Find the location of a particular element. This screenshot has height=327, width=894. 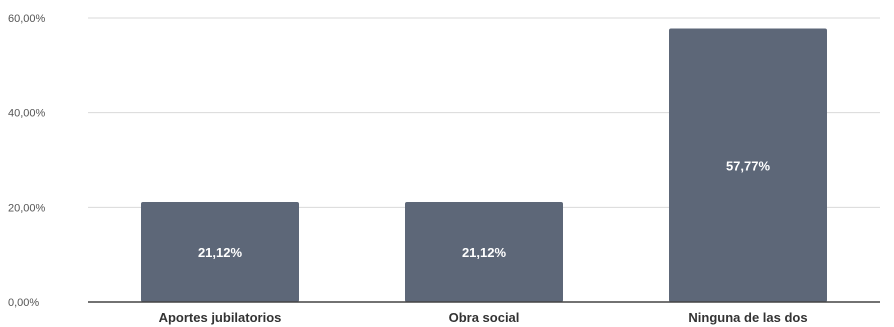

x-category-label: Aportes jubilatorios is located at coordinates (220, 317).